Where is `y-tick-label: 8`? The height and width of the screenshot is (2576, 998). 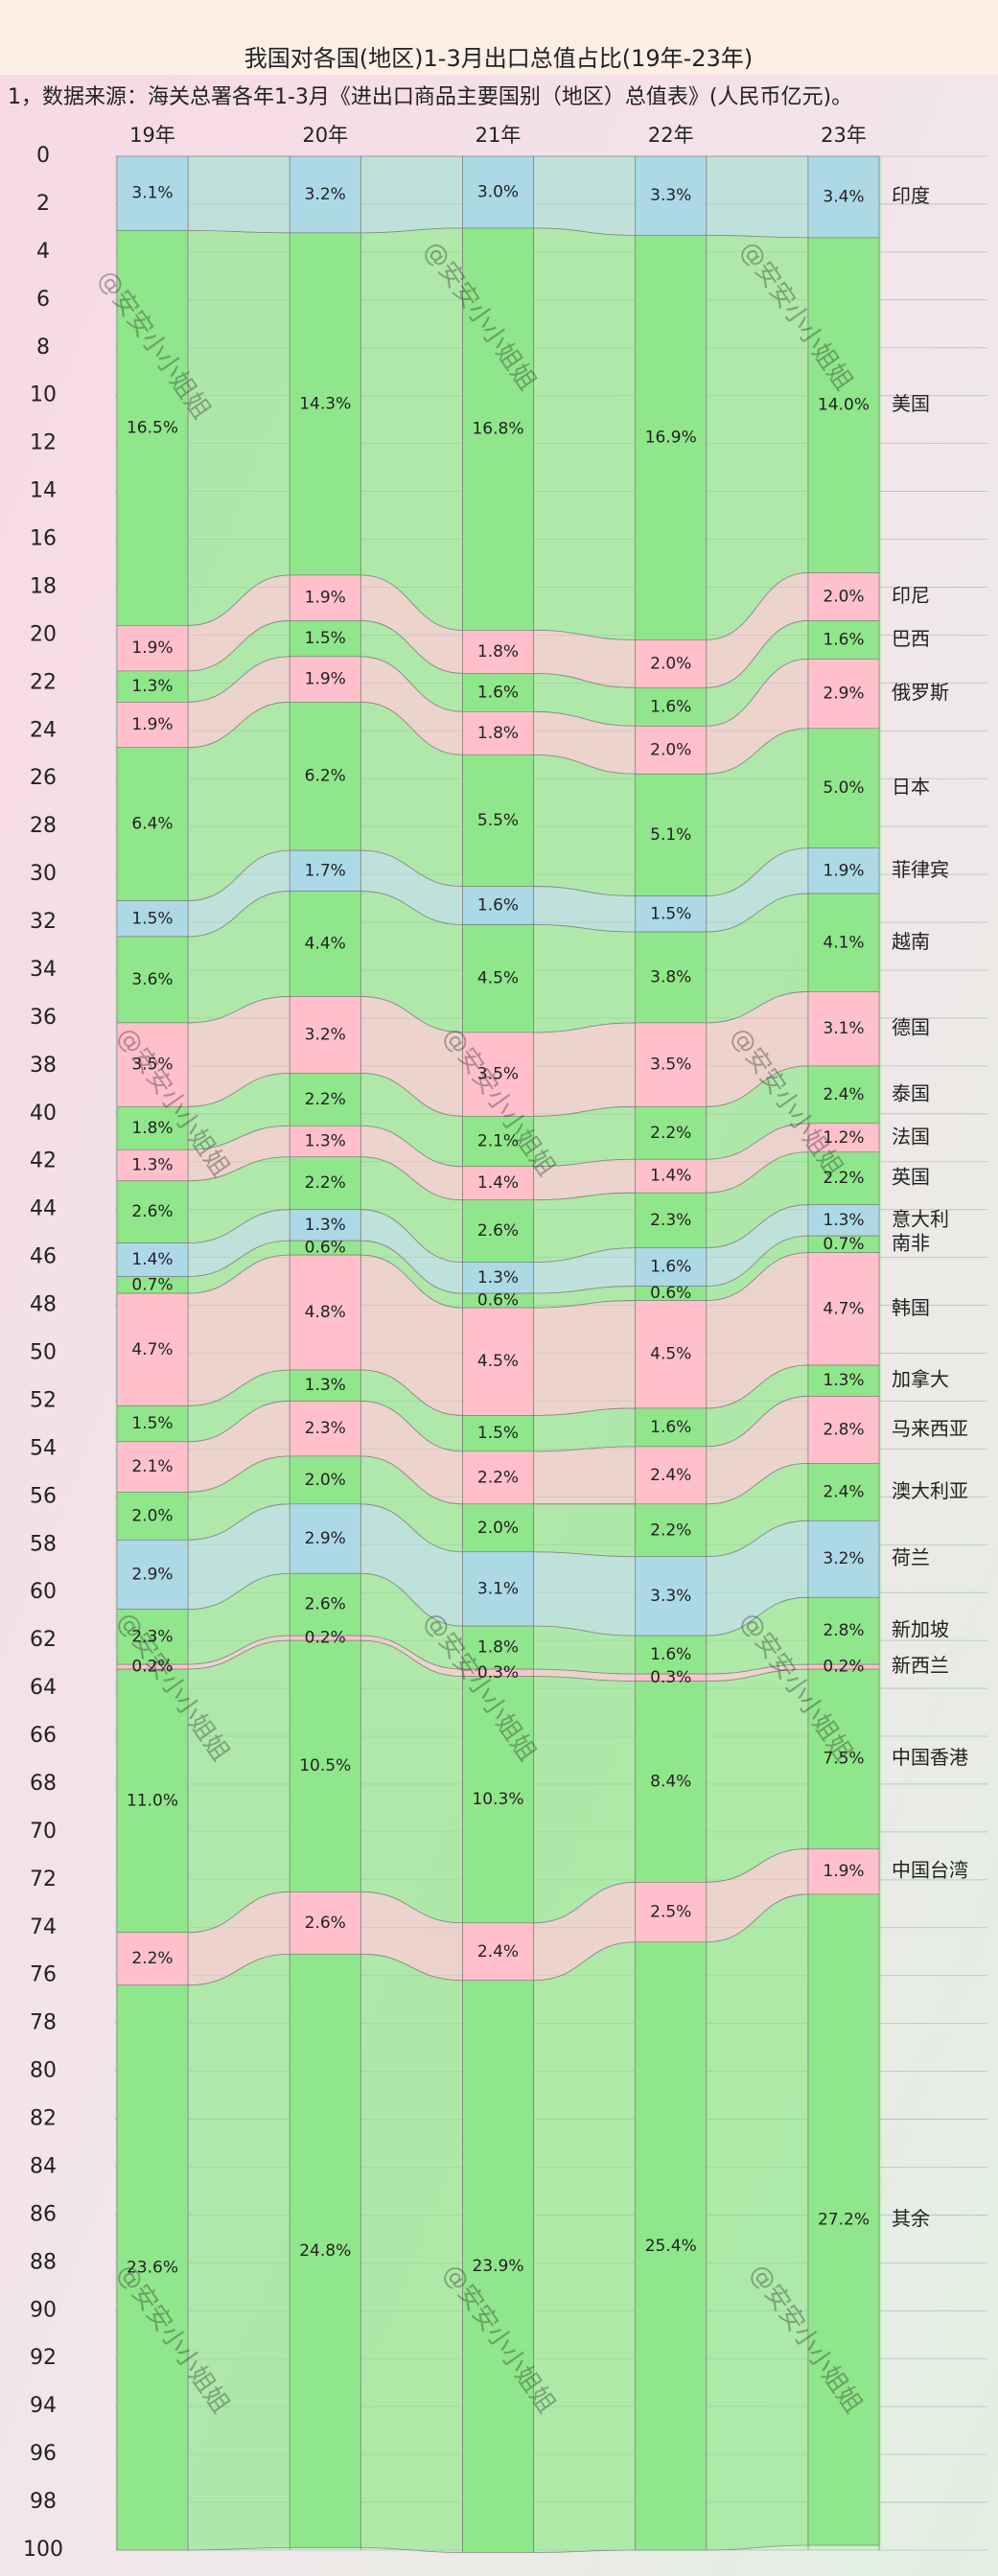
y-tick-label: 8 is located at coordinates (43, 348).